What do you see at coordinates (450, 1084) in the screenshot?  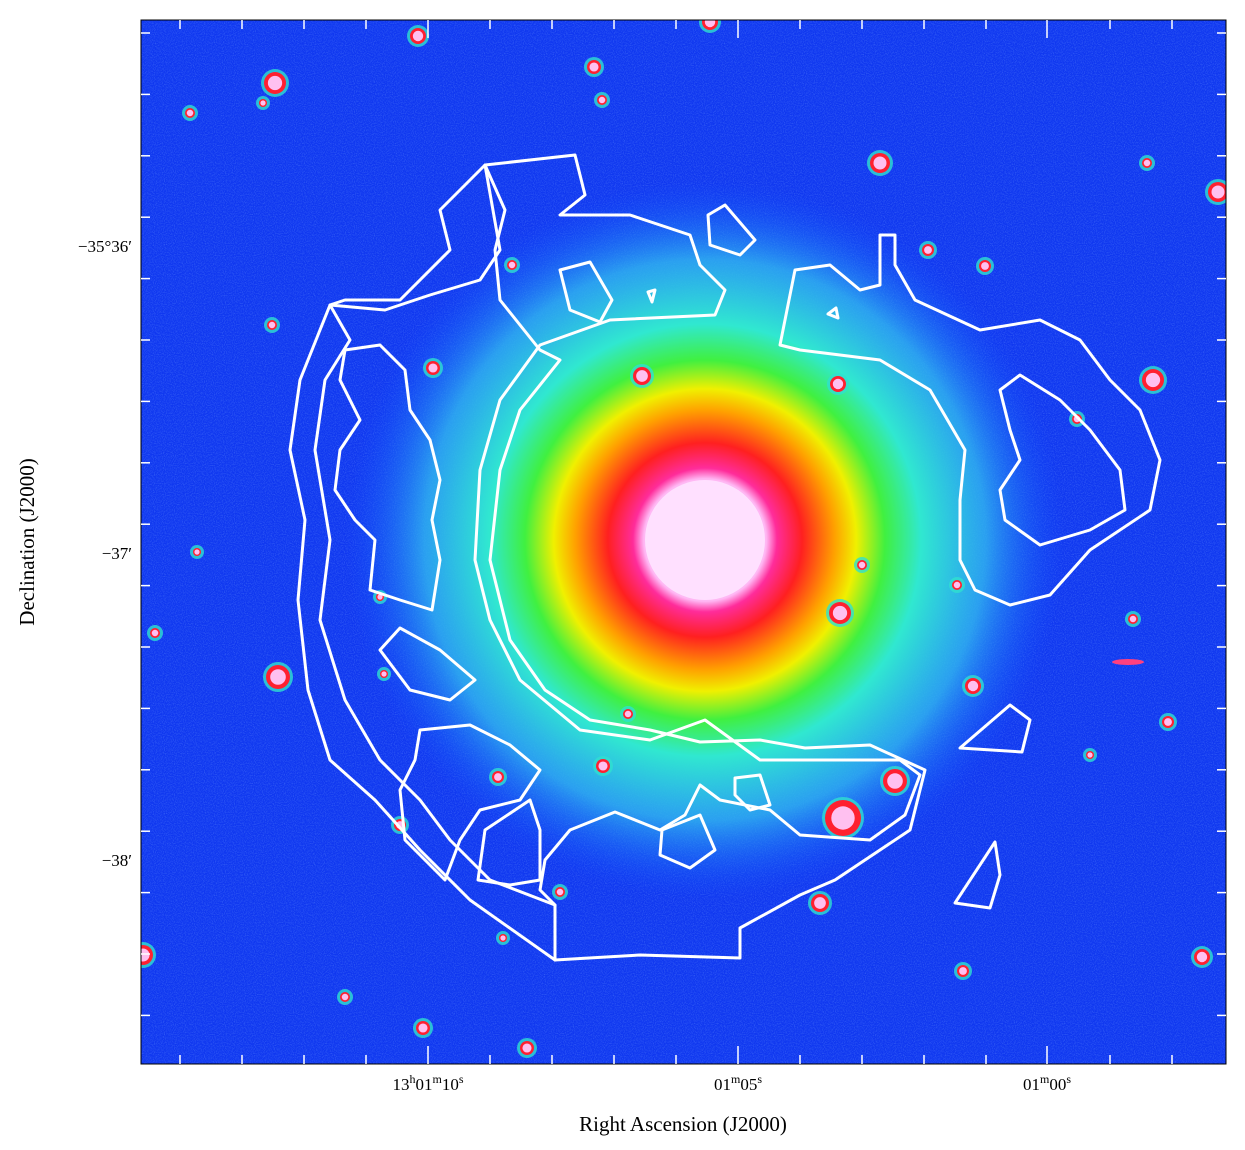 I see `x-tick-label-part: 10` at bounding box center [450, 1084].